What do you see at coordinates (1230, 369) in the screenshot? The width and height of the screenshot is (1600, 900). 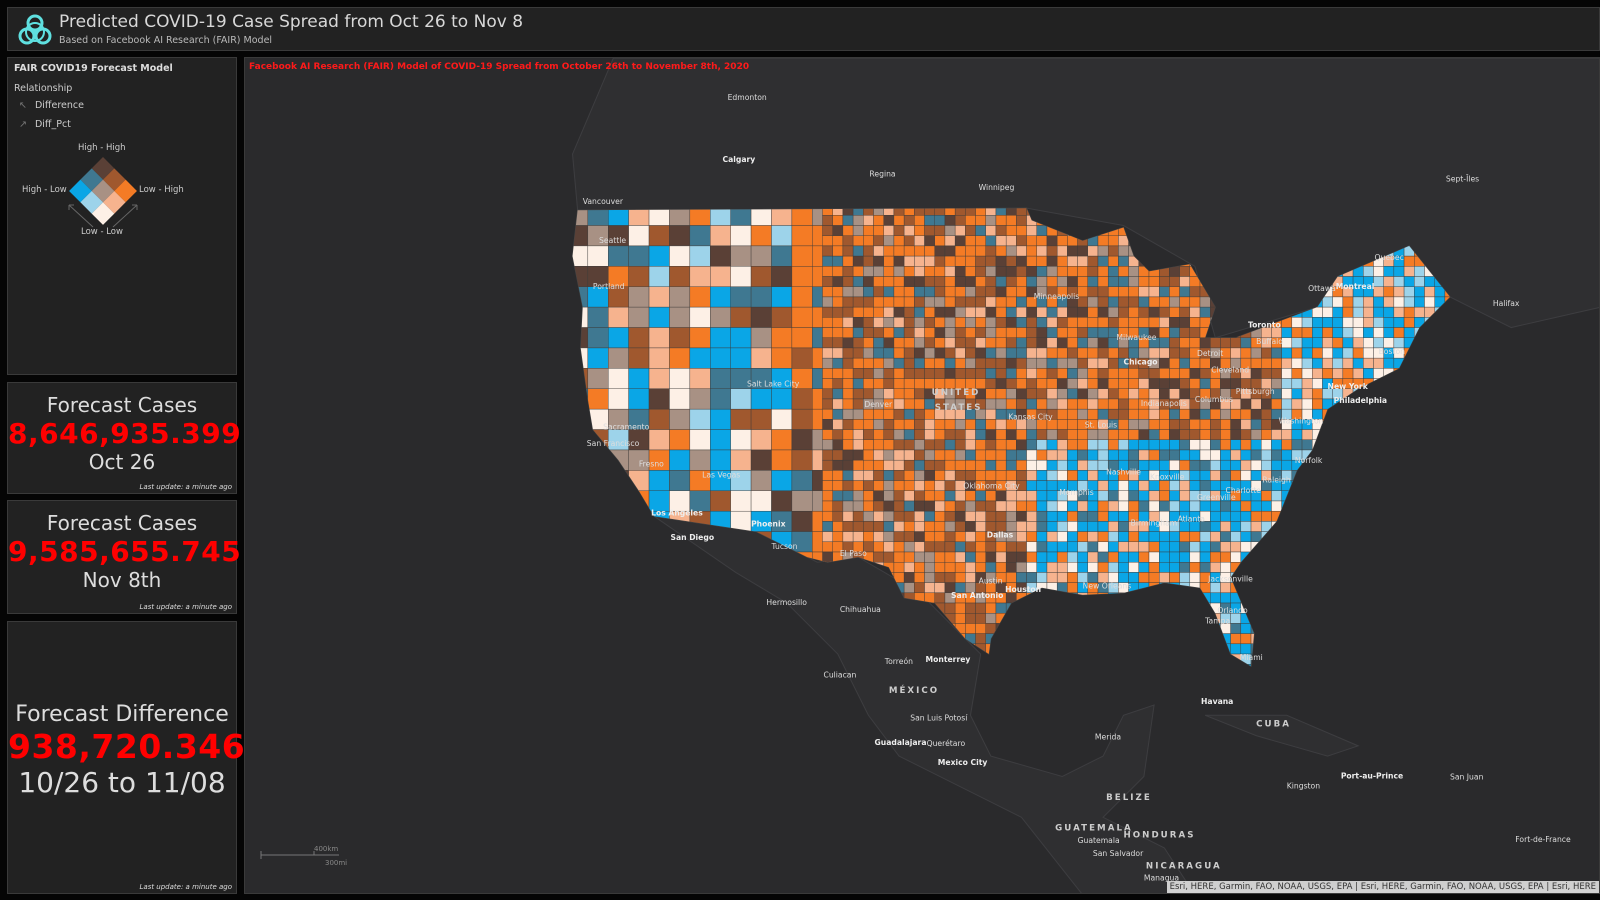 I see `city-label: Cleveland` at bounding box center [1230, 369].